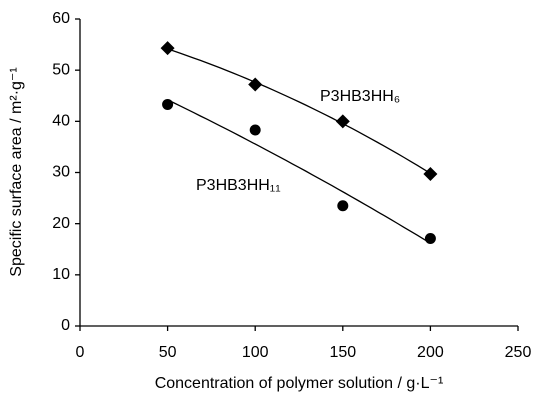  What do you see at coordinates (16, 171) in the screenshot?
I see `y-axis-label: Specific surface area / m²·g⁻¹` at bounding box center [16, 171].